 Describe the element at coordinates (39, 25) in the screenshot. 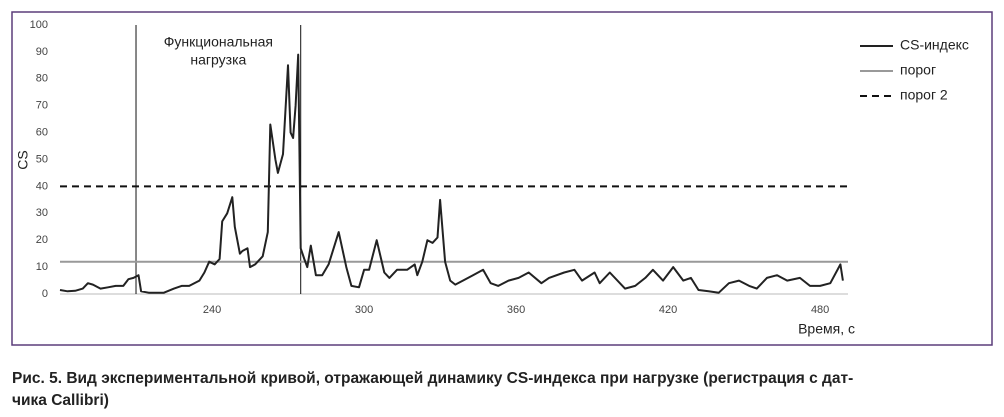

I see `y-tick-label: 100` at that location.